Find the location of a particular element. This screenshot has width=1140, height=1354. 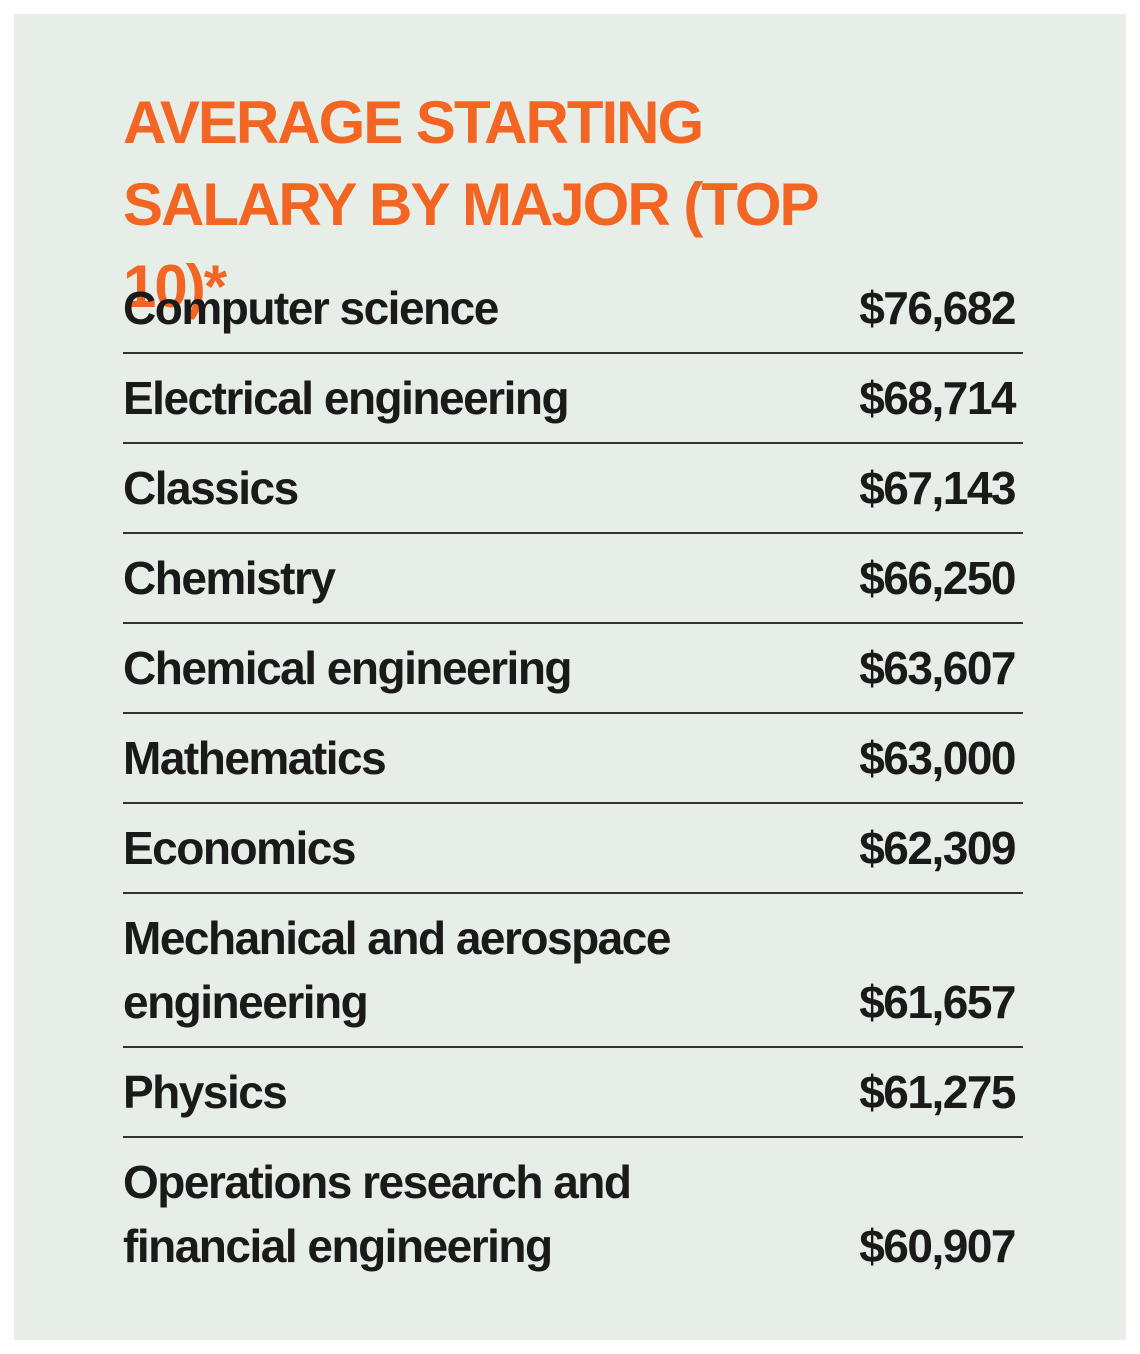

major: Mechanical and aerospace engineering is located at coordinates (397, 970).